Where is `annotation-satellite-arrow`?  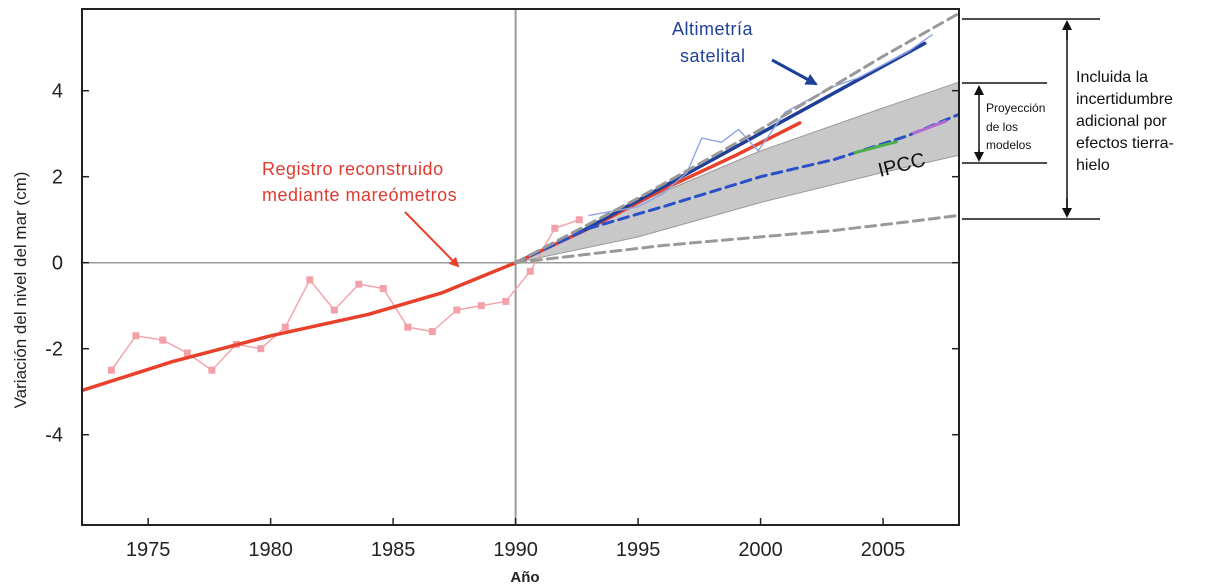 annotation-satellite-arrow is located at coordinates (794, 72).